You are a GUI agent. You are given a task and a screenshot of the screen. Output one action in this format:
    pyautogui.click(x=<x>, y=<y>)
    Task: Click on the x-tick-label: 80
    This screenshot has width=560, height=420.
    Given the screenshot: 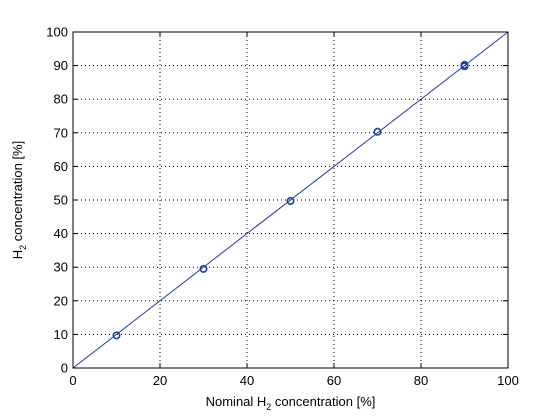 What is the action you would take?
    pyautogui.click(x=421, y=380)
    